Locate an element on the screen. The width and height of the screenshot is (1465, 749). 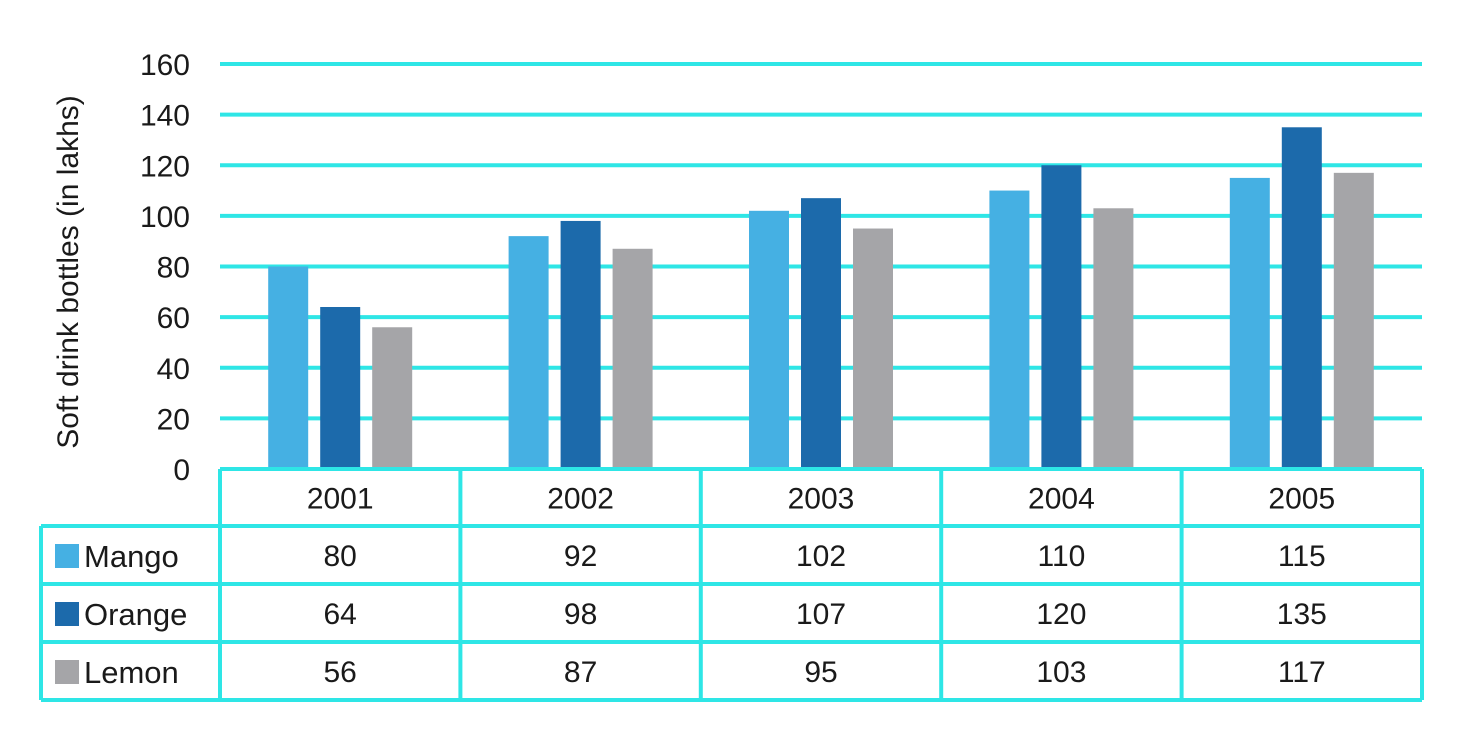
table-cell-value: 80 is located at coordinates (340, 556).